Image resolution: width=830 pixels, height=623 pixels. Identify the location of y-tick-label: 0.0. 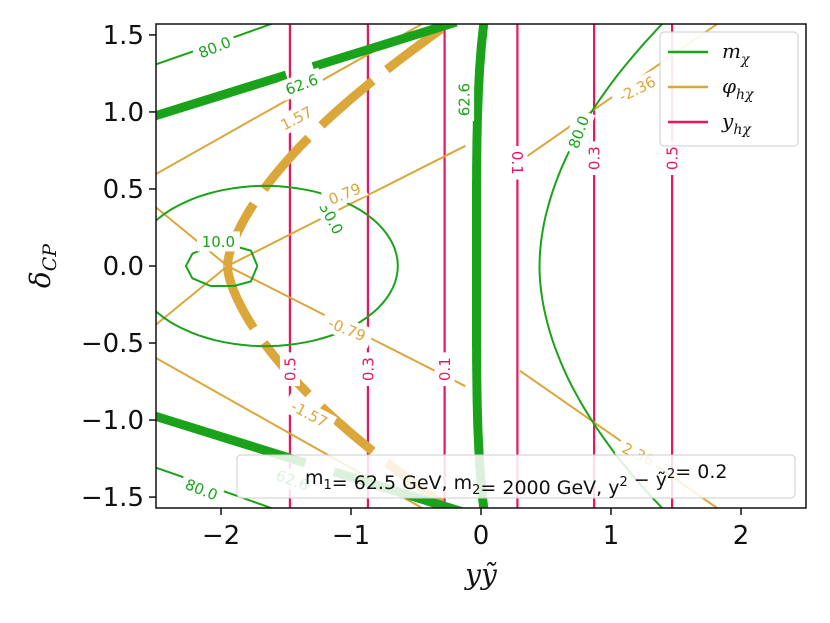
(123, 267).